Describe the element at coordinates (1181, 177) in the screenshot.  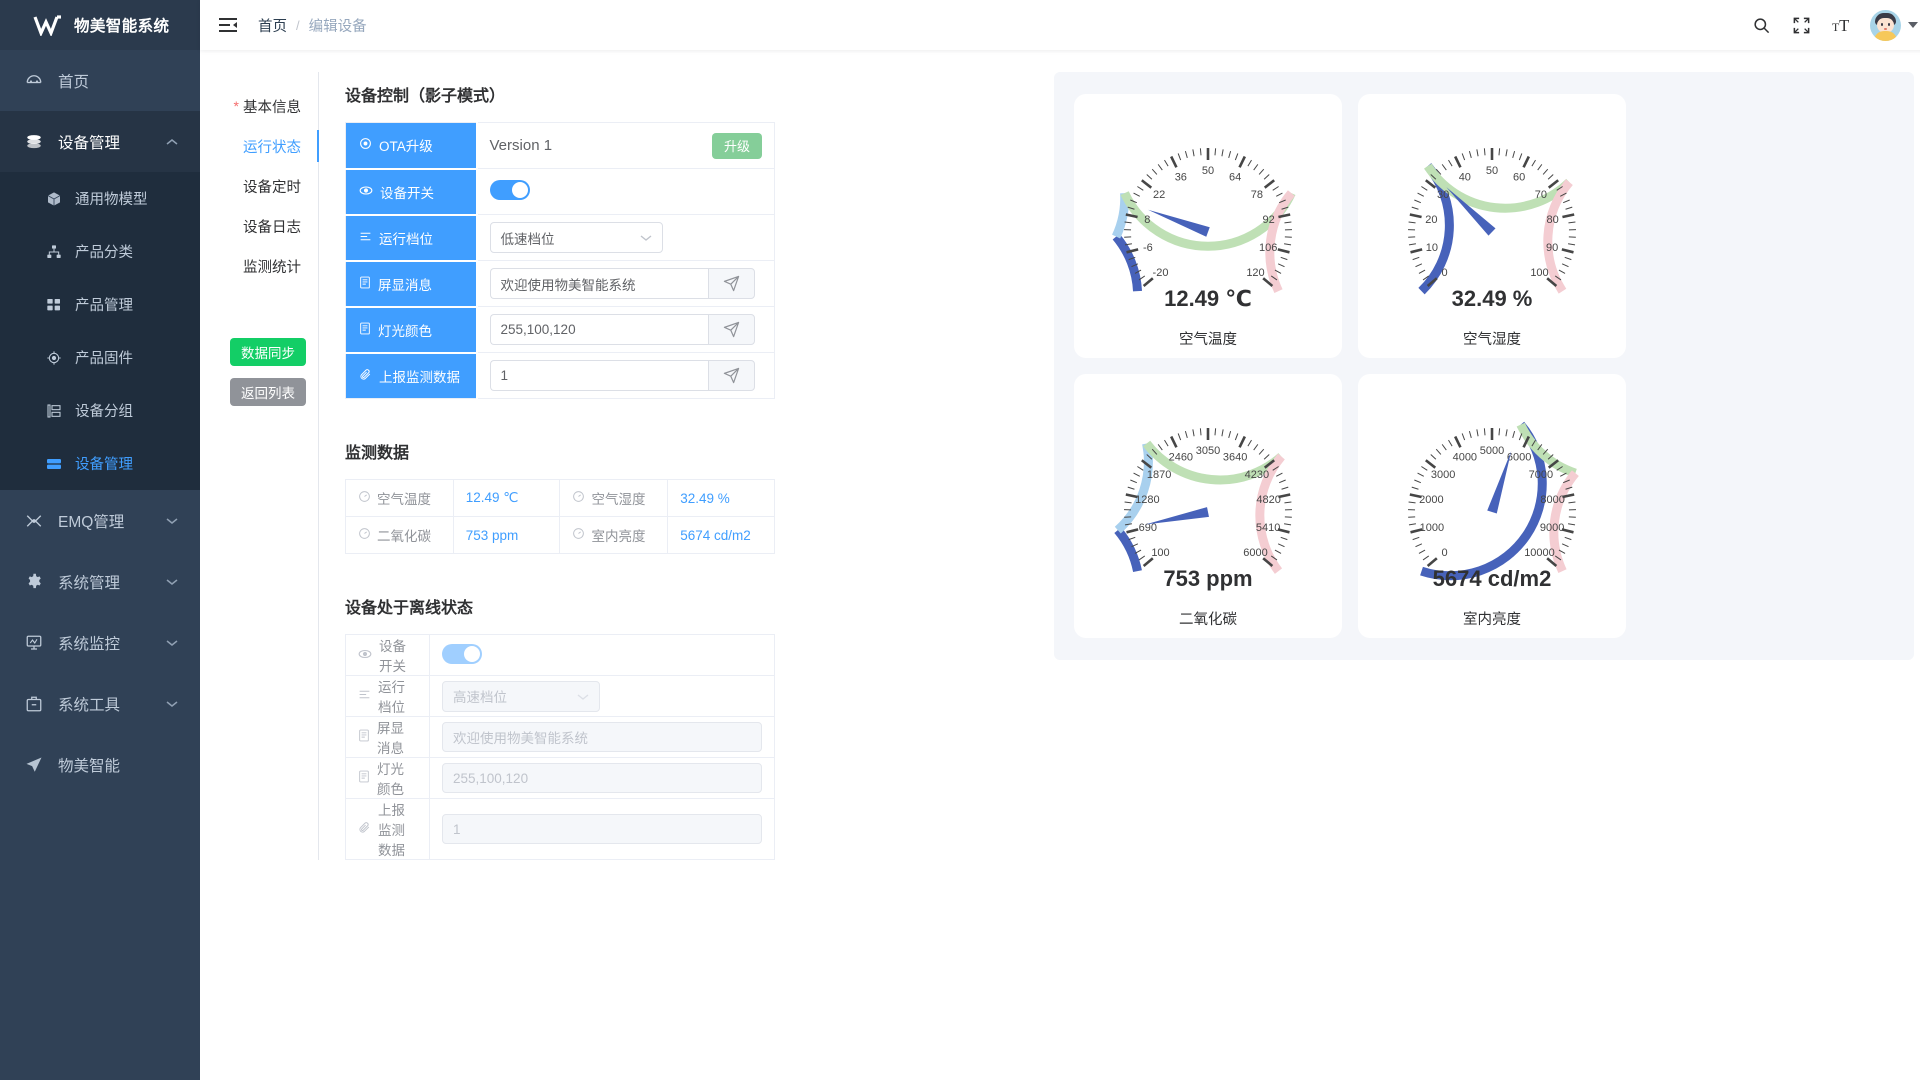
I see `svg-text: 36` at that location.